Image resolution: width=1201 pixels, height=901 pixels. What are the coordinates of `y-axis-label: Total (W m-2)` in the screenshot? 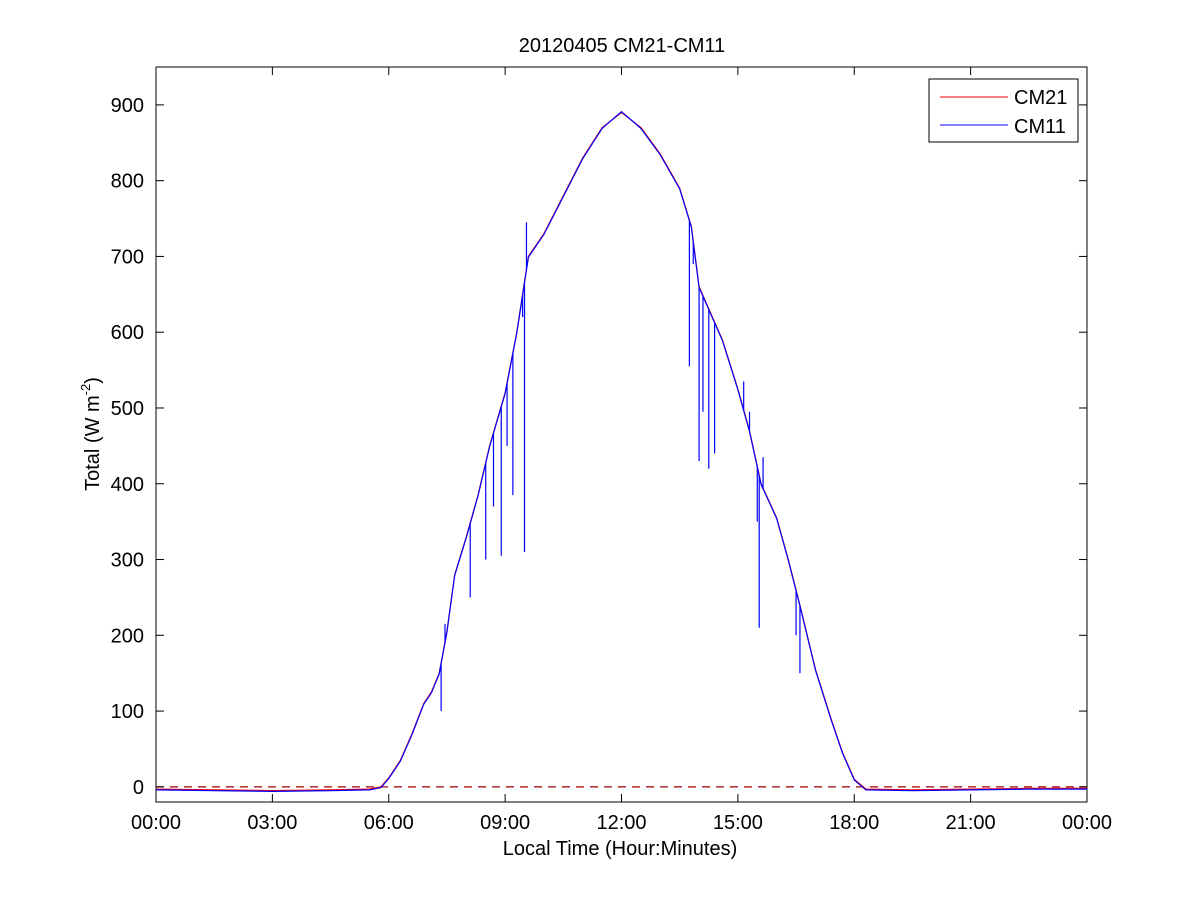 It's located at (91, 434).